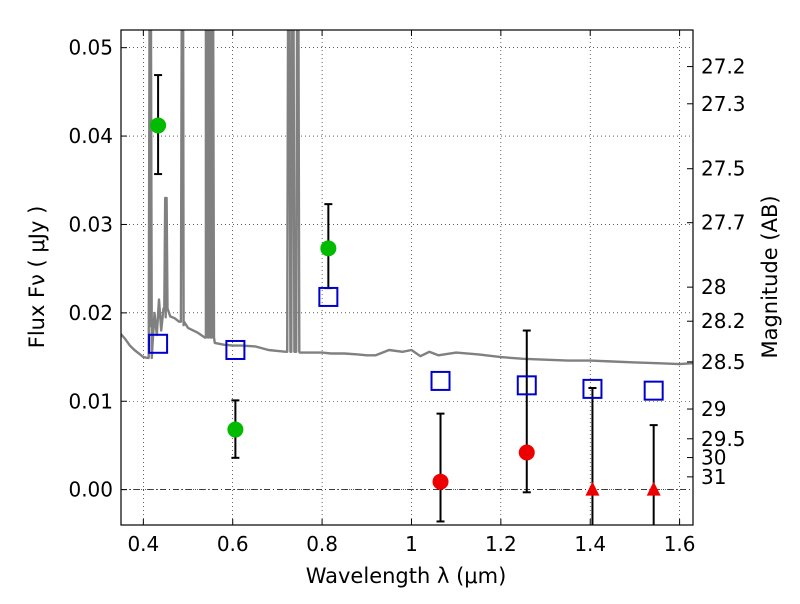 This screenshot has height=604, width=800. I want to click on y-tick-label: 0.00, so click(90, 490).